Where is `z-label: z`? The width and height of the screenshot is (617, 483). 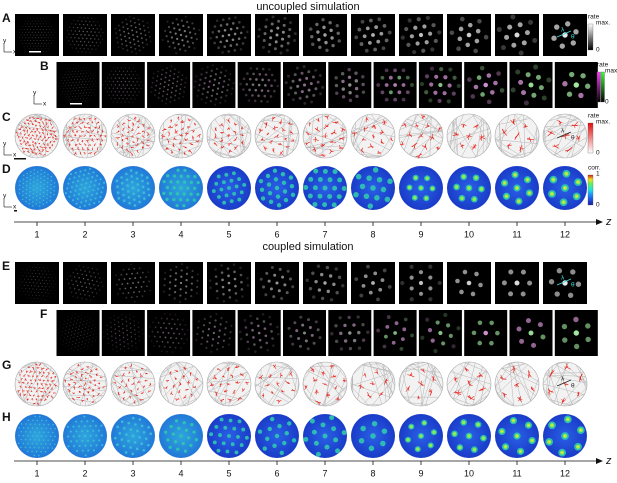 z-label: z is located at coordinates (608, 222).